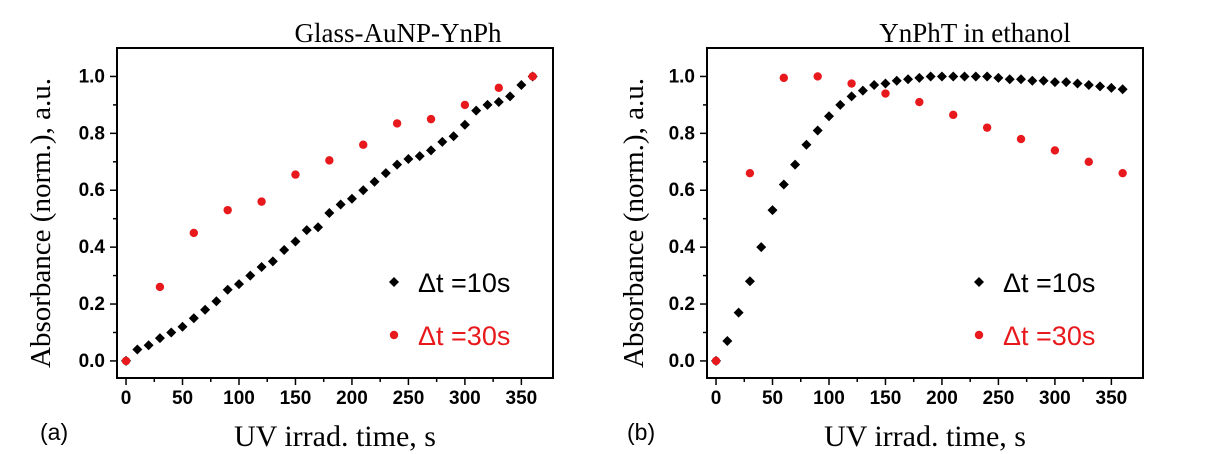 This screenshot has height=454, width=1225. What do you see at coordinates (394, 335) in the screenshot?
I see `legend-marker-circle` at bounding box center [394, 335].